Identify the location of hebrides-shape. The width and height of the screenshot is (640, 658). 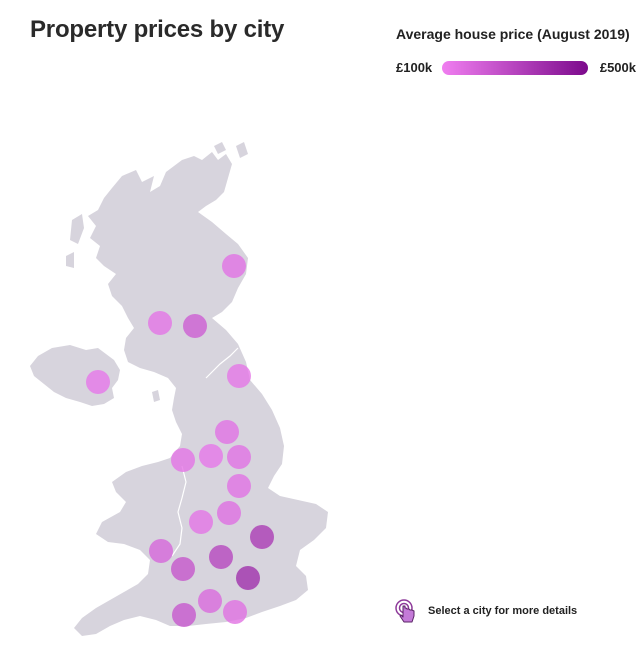
(77, 229).